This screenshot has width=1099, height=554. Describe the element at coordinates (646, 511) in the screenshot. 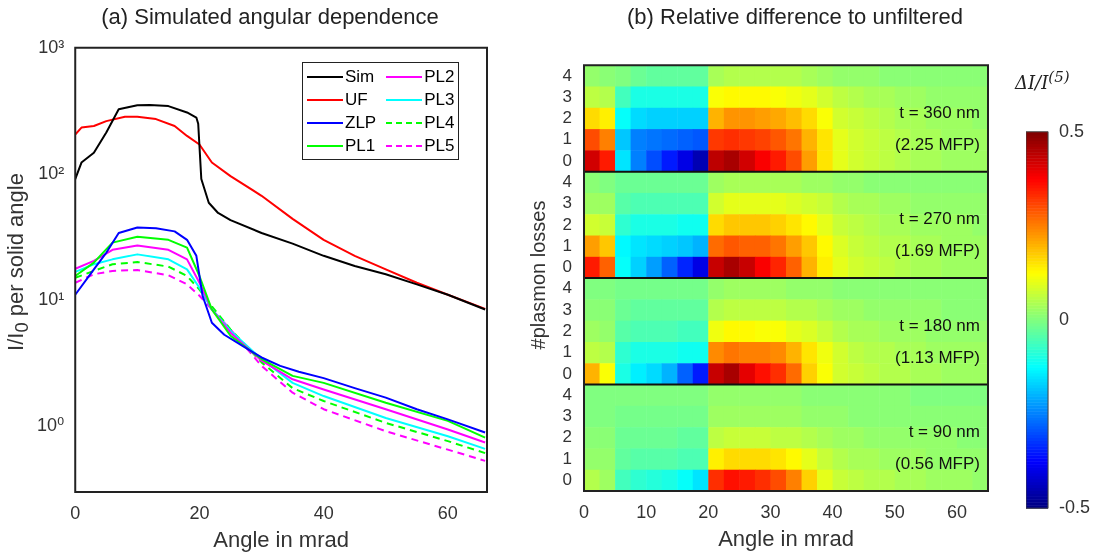

I see `x-tick-label: 10` at that location.